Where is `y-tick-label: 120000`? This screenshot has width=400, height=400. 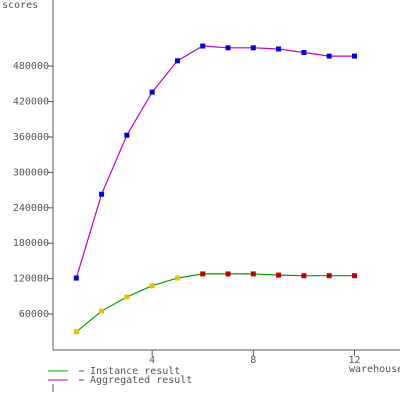 y-tick-label: 120000 is located at coordinates (31, 279).